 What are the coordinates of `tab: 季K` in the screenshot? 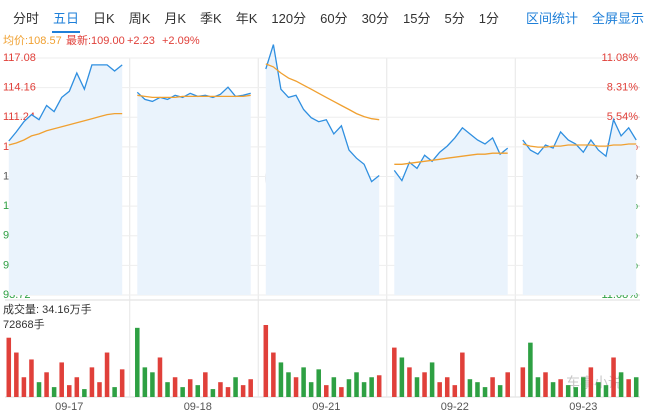 It's located at (211, 18).